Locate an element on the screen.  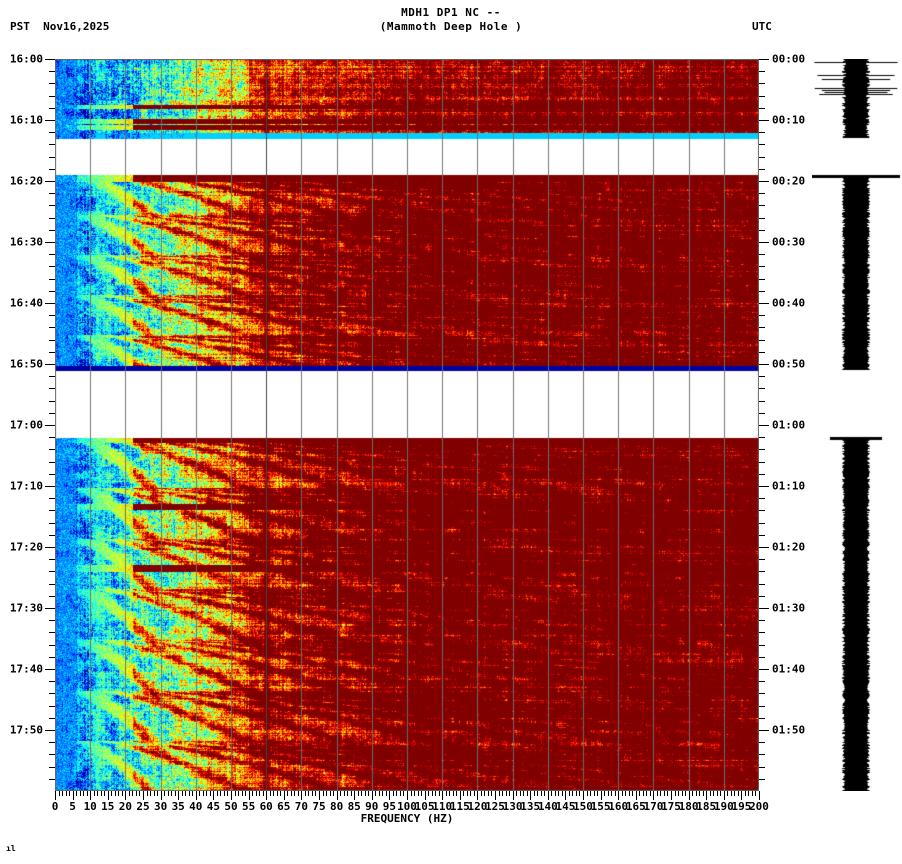
frequency-axis-label: 200 is located at coordinates (759, 806).